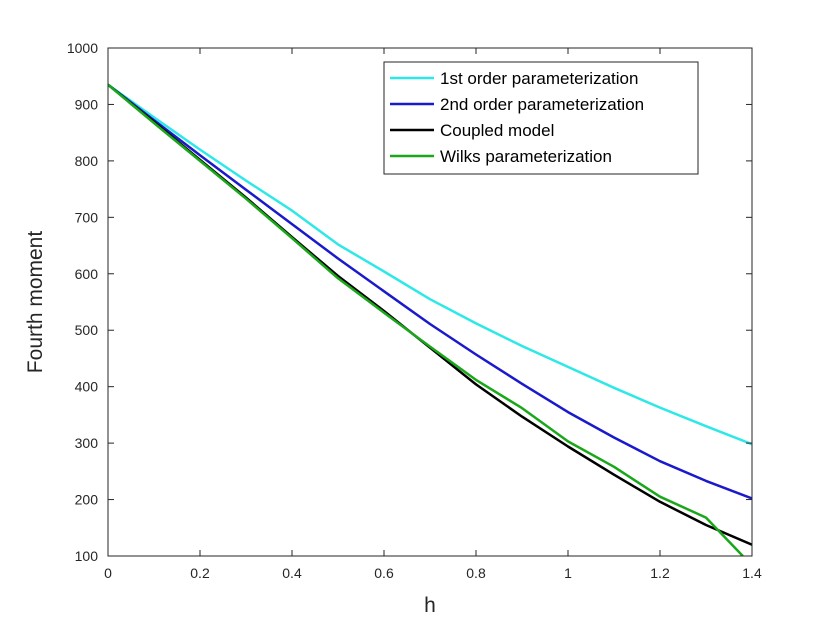 This screenshot has height=624, width=830. I want to click on x-tick-label: 0.8, so click(476, 573).